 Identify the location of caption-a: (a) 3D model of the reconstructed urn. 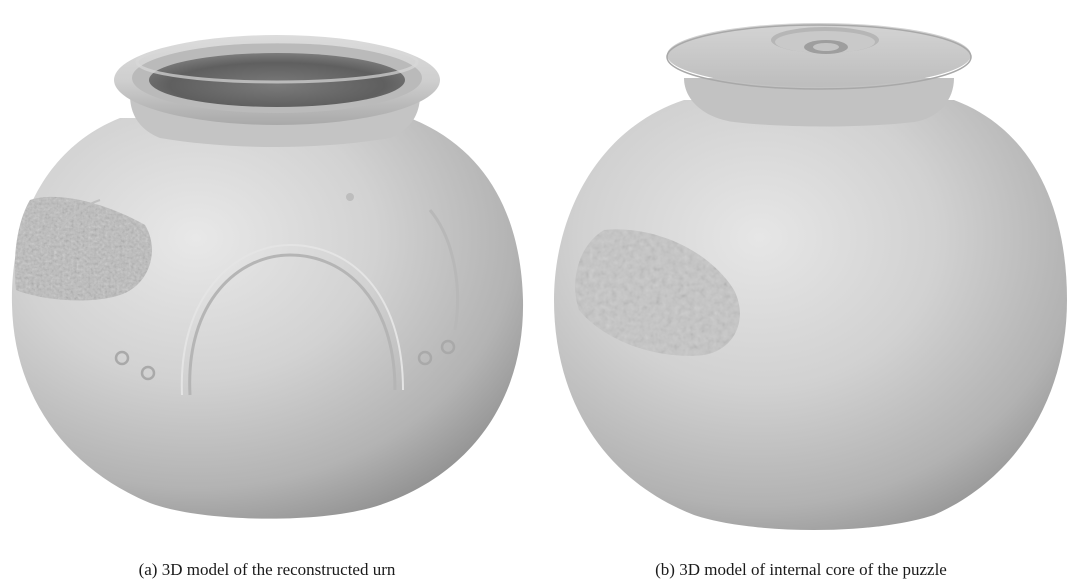
(267, 569).